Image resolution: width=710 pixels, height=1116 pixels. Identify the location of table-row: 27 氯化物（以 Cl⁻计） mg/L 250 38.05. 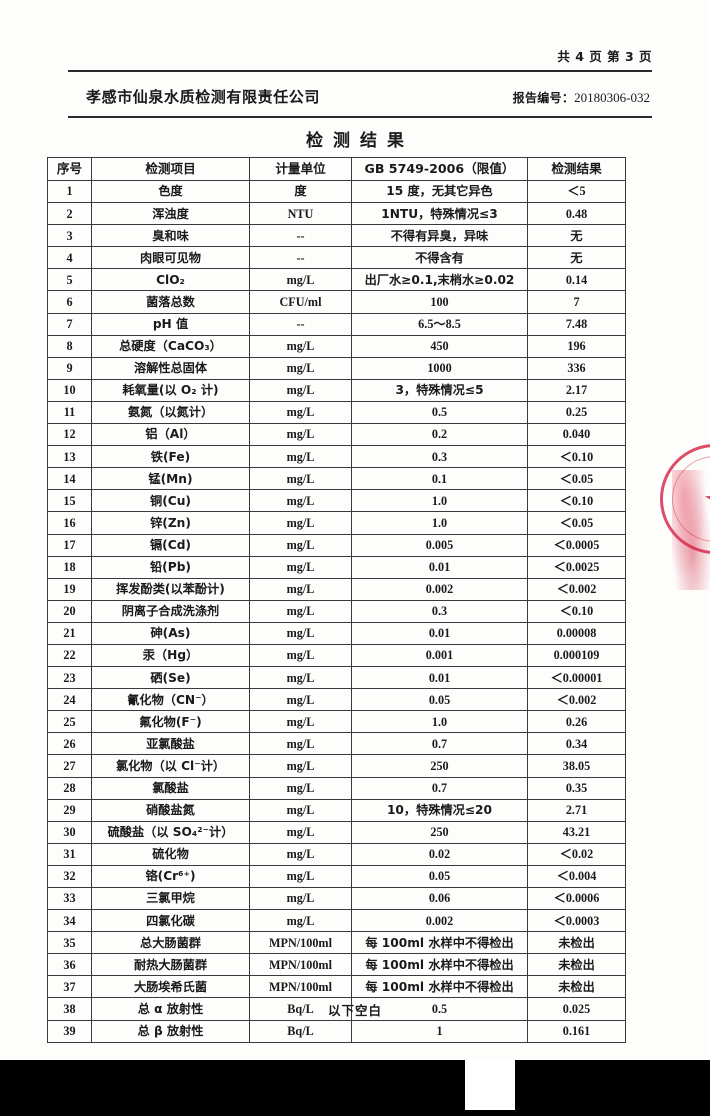
(336, 766).